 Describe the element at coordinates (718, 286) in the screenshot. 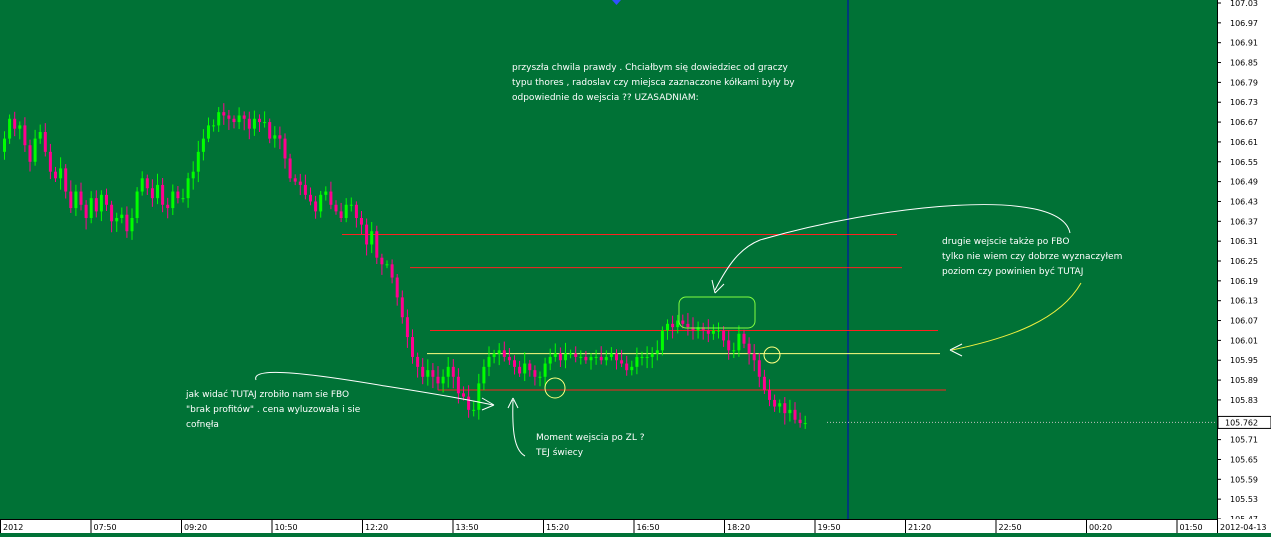

I see `arrow-head` at that location.